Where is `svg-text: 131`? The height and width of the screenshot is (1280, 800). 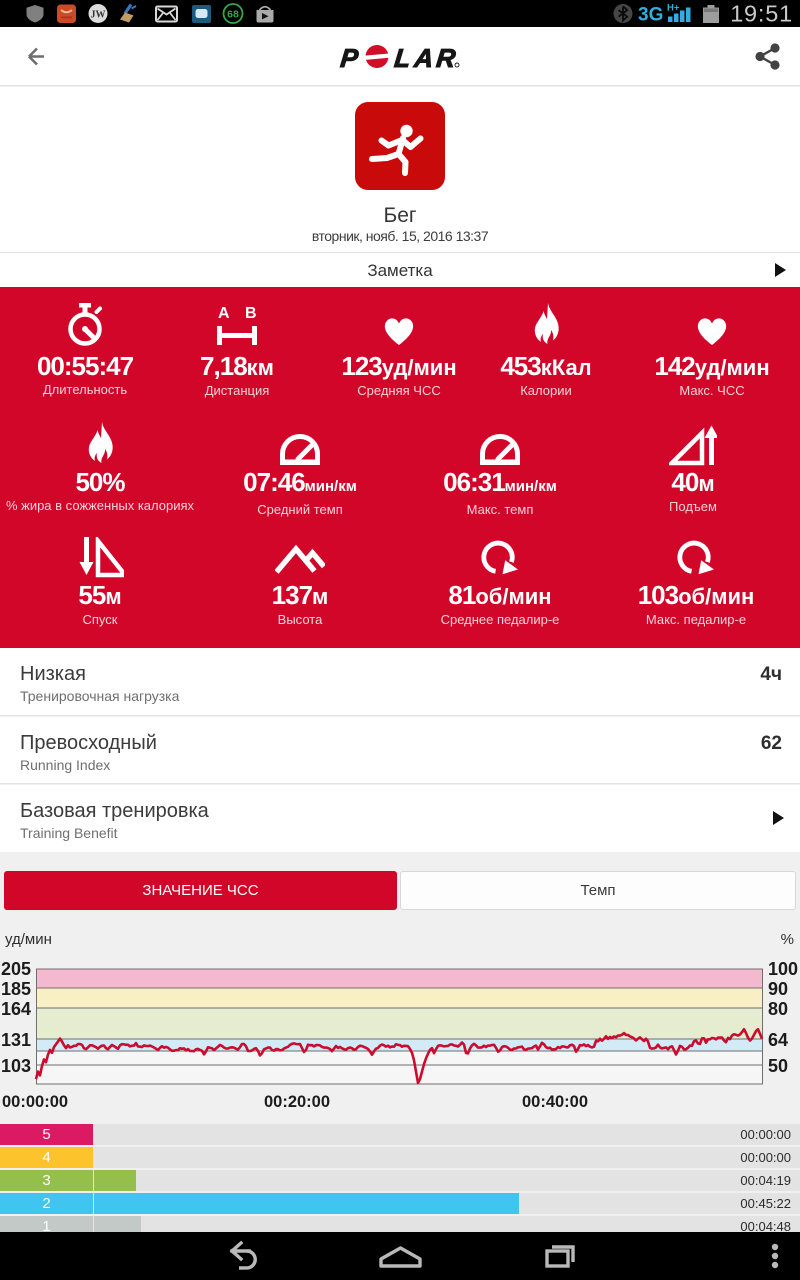
svg-text: 131 is located at coordinates (16, 1040).